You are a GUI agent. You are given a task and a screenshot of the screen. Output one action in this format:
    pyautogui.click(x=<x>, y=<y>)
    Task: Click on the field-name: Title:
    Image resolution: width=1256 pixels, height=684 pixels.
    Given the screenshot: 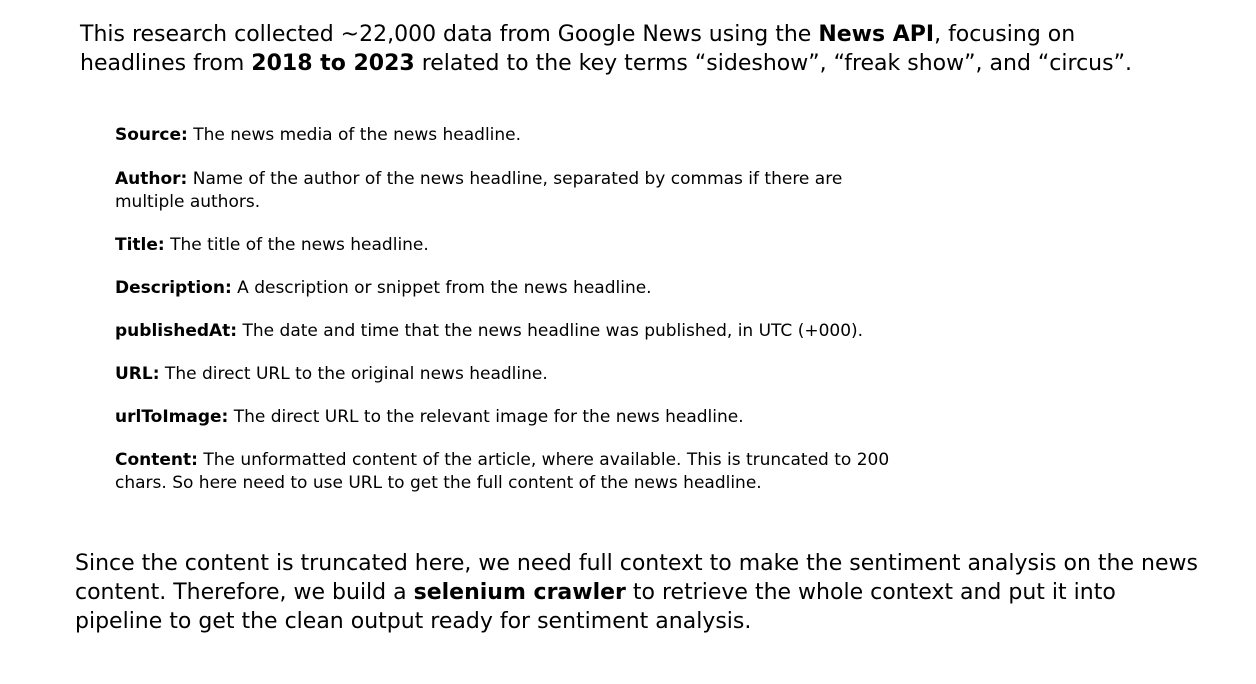 What is the action you would take?
    pyautogui.click(x=140, y=245)
    